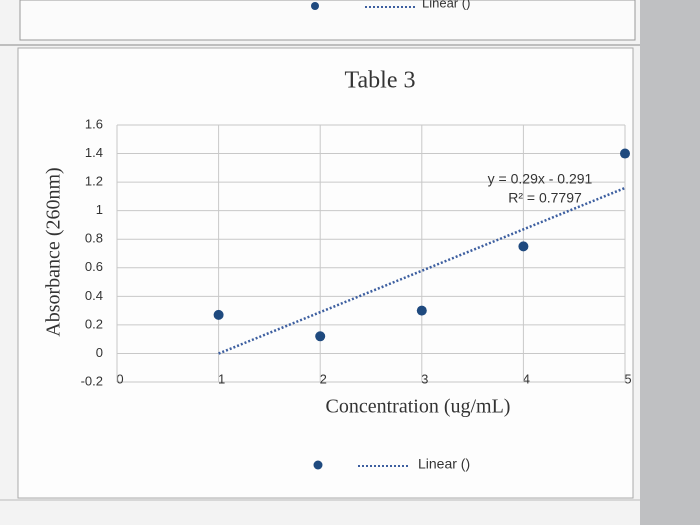  Describe the element at coordinates (94, 181) in the screenshot. I see `y-tick-label: 1.2` at that location.